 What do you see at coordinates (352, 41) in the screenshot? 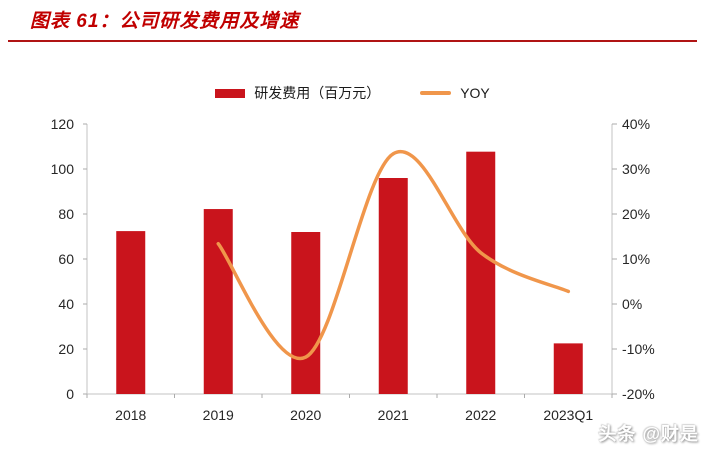
I see `title-divider` at bounding box center [352, 41].